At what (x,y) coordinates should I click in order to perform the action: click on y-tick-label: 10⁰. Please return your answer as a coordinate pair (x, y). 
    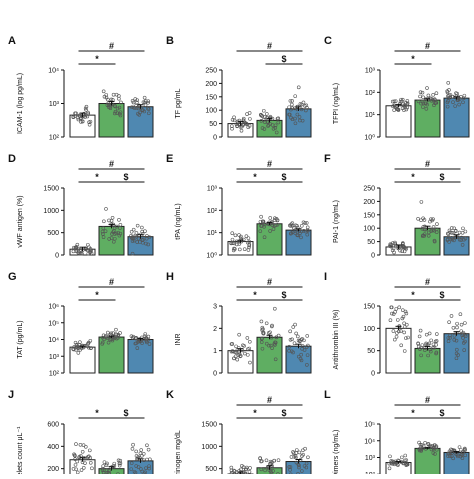
    Looking at the image, I should click on (211, 256).